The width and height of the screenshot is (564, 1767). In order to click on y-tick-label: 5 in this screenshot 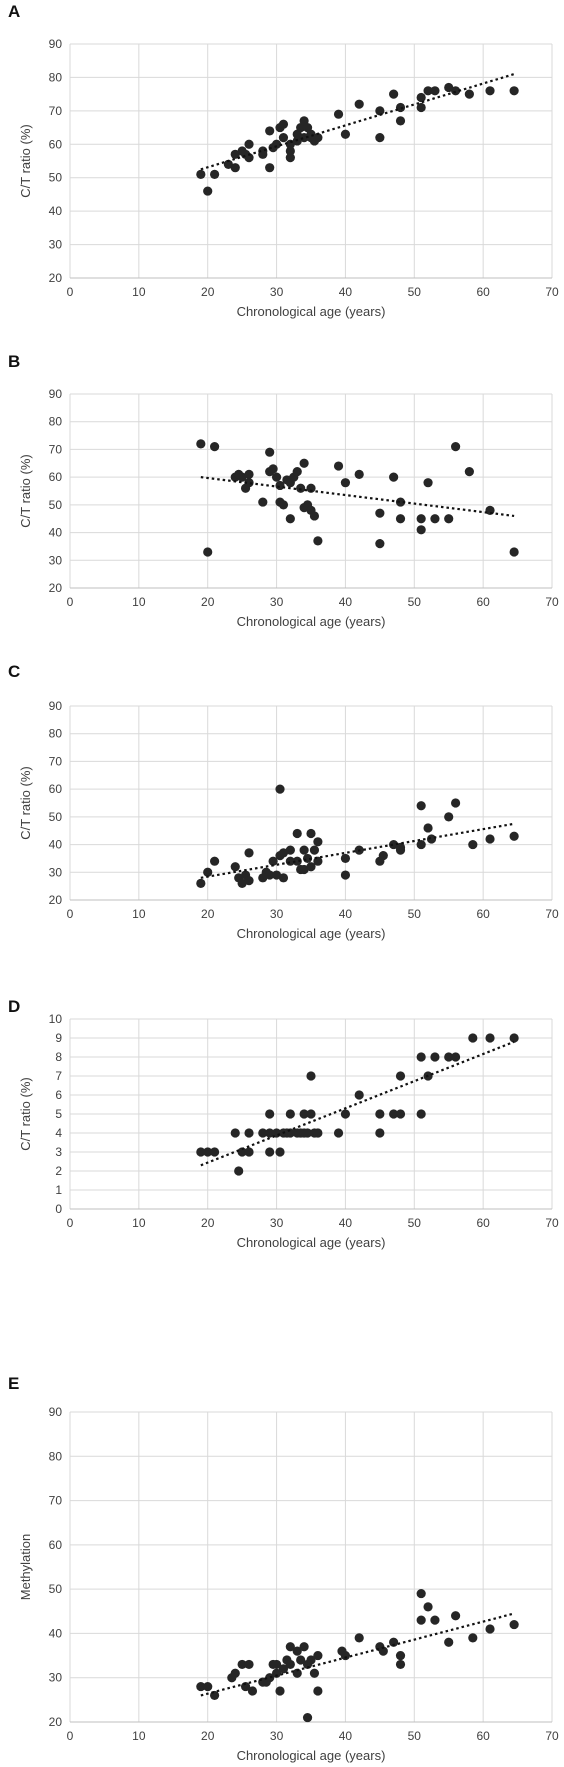, I will do `click(58, 1114)`.